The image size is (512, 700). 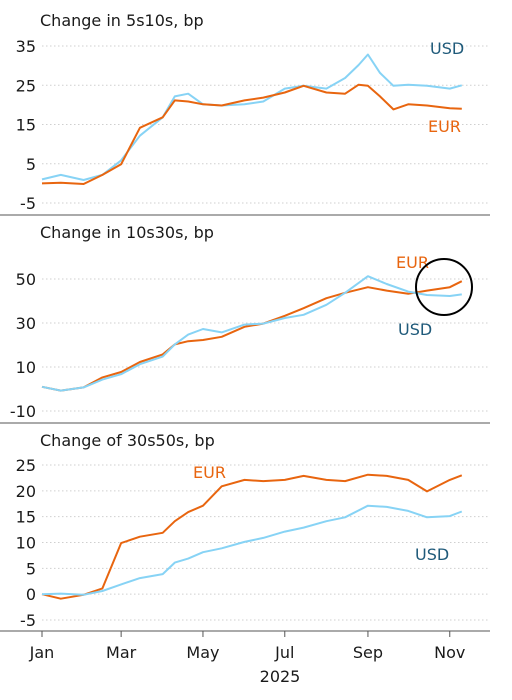 I want to click on x-tick-label: Jul, so click(x=284, y=652).